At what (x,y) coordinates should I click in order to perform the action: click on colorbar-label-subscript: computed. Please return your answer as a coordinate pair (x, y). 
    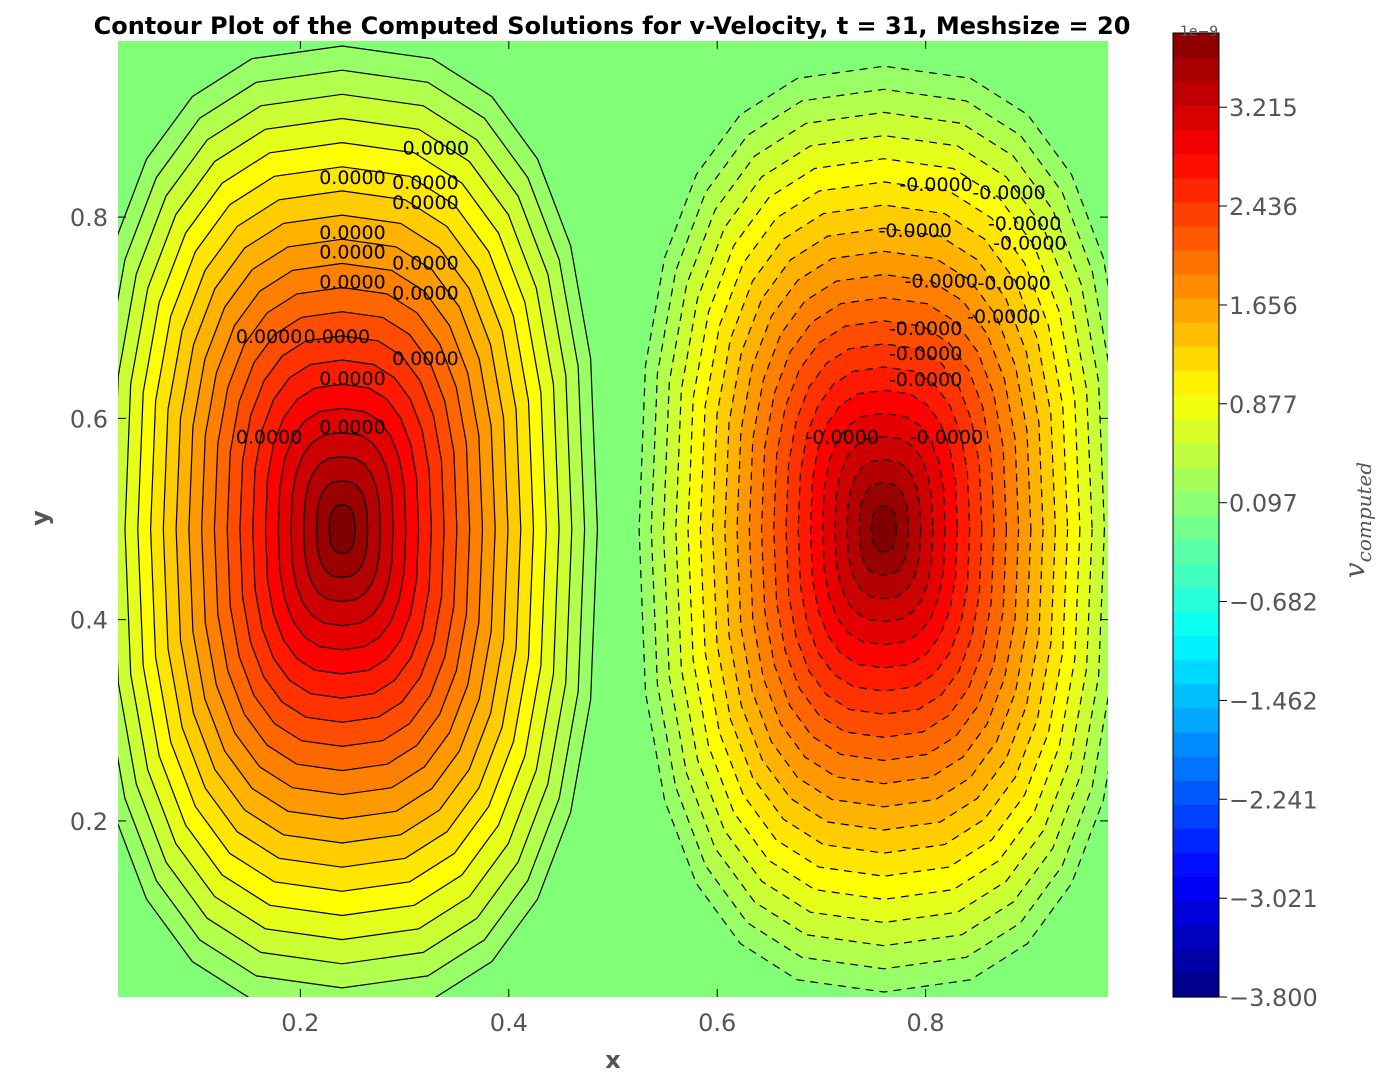
    Looking at the image, I should click on (1364, 512).